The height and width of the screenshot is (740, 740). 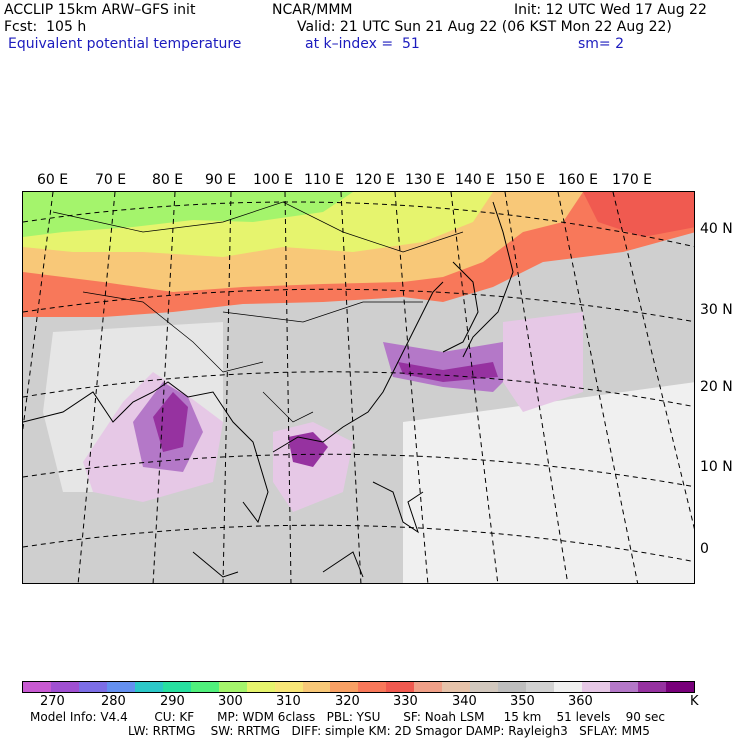 What do you see at coordinates (312, 10) in the screenshot?
I see `organization-label: NCAR/MMM` at bounding box center [312, 10].